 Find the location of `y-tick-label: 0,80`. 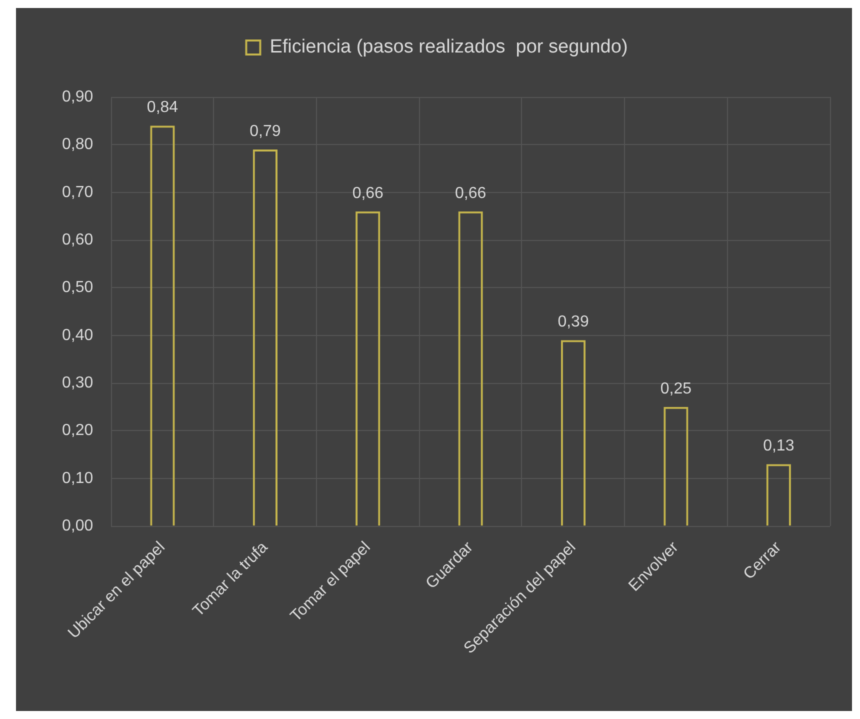

y-tick-label: 0,80 is located at coordinates (78, 145).